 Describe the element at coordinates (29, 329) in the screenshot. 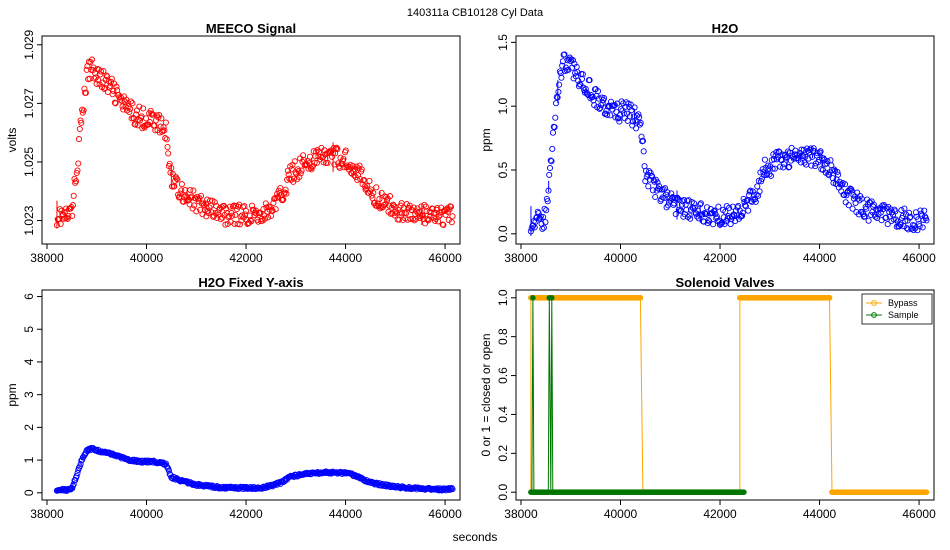

I see `y-tick-label: 5` at that location.